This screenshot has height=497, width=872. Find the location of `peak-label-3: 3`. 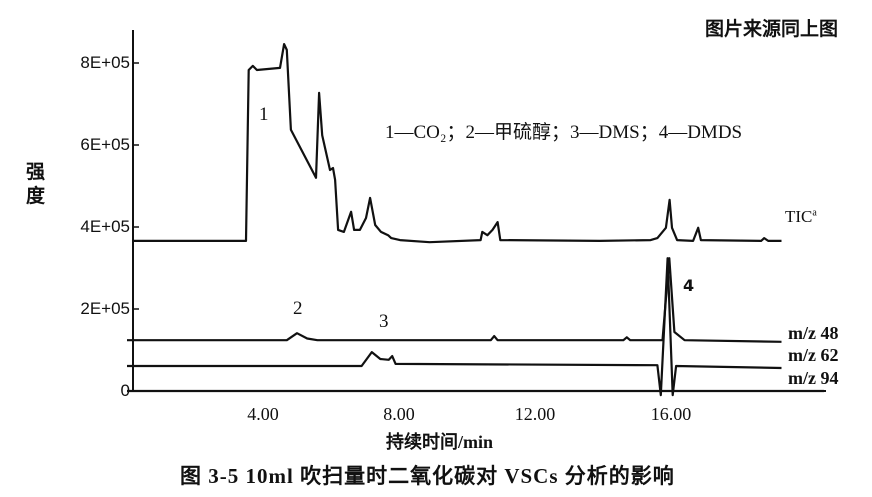

peak-label-3: 3 is located at coordinates (384, 321).